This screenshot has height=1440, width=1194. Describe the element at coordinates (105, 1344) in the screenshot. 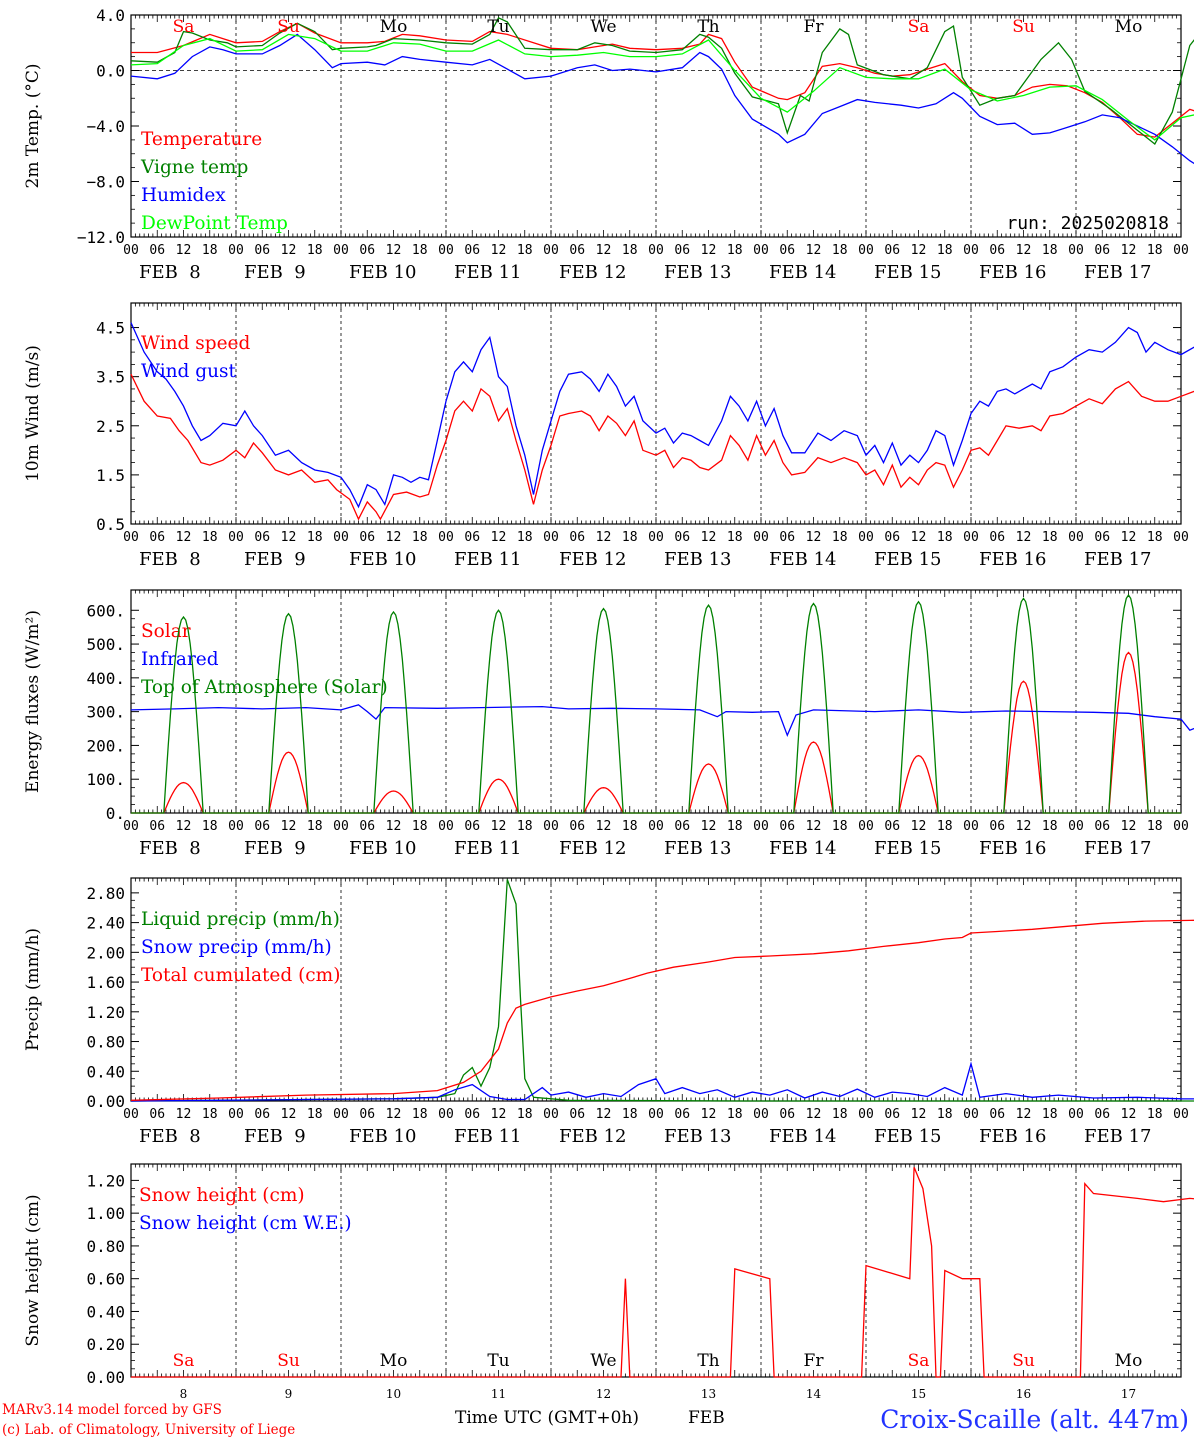

I see `y-tick-label: 0.20` at that location.